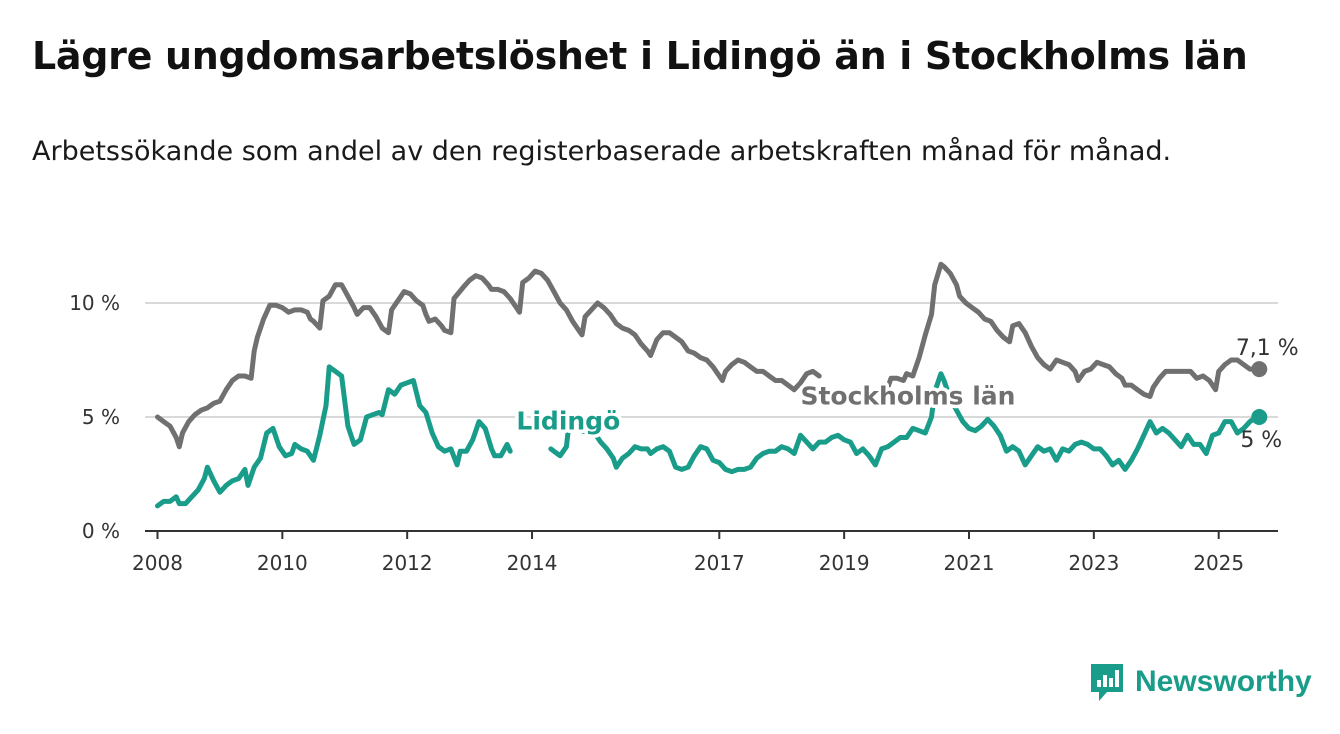 The height and width of the screenshot is (734, 1340). Describe the element at coordinates (1267, 348) in the screenshot. I see `end-value-label-stockholms-lan: 7,1 %` at that location.